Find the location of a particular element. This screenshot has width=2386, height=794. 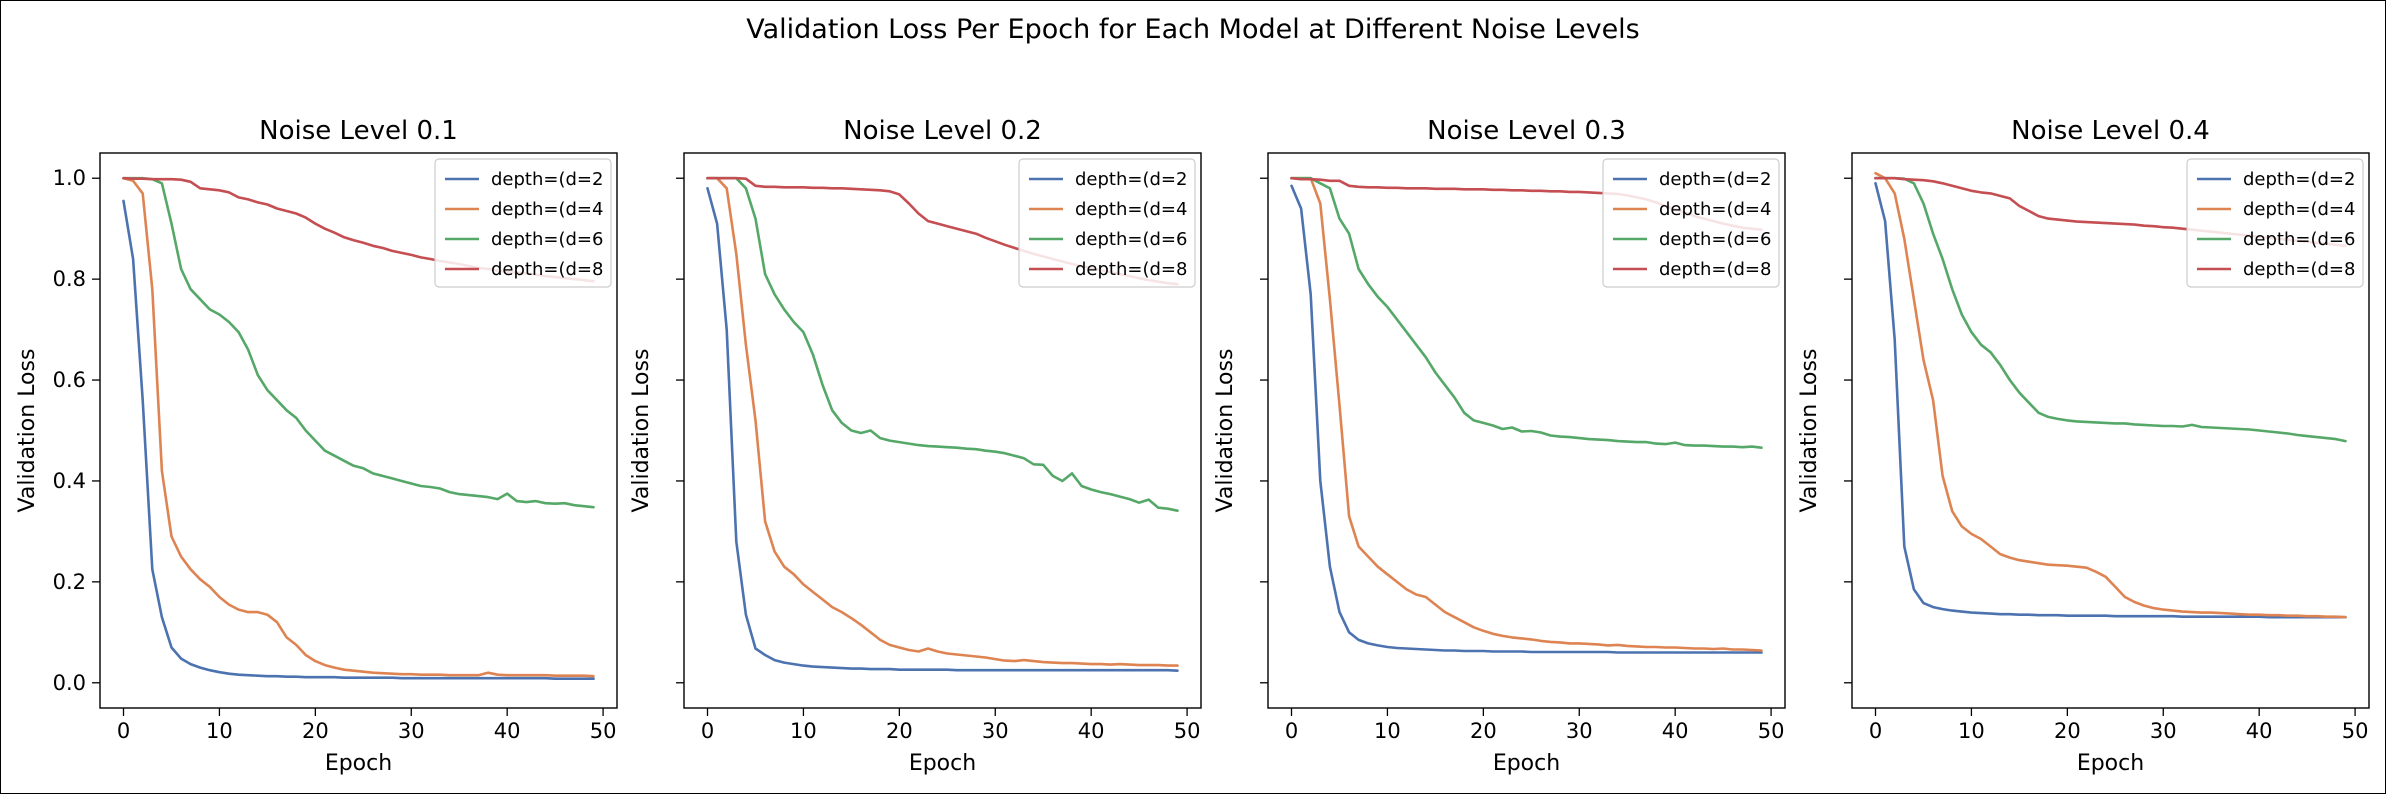

y-tick-label: 0.8 is located at coordinates (69, 279).